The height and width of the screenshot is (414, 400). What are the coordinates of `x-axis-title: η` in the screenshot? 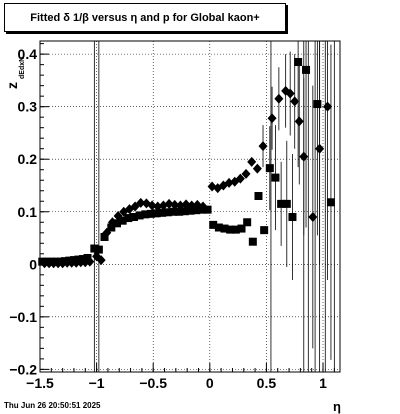 It's located at (337, 406).